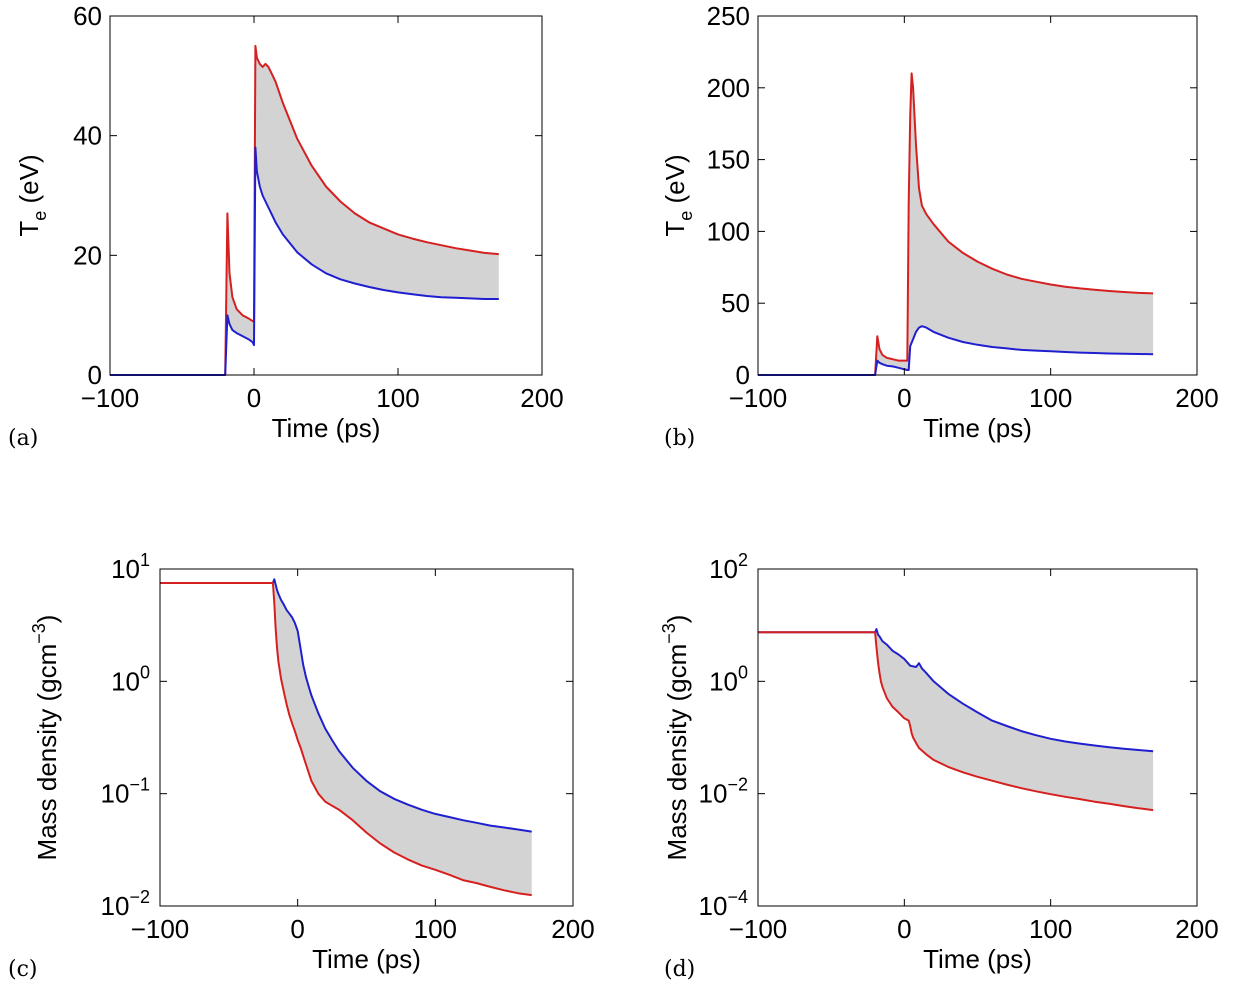 Image resolution: width=1243 pixels, height=985 pixels. I want to click on y-tick-label: 250, so click(728, 16).